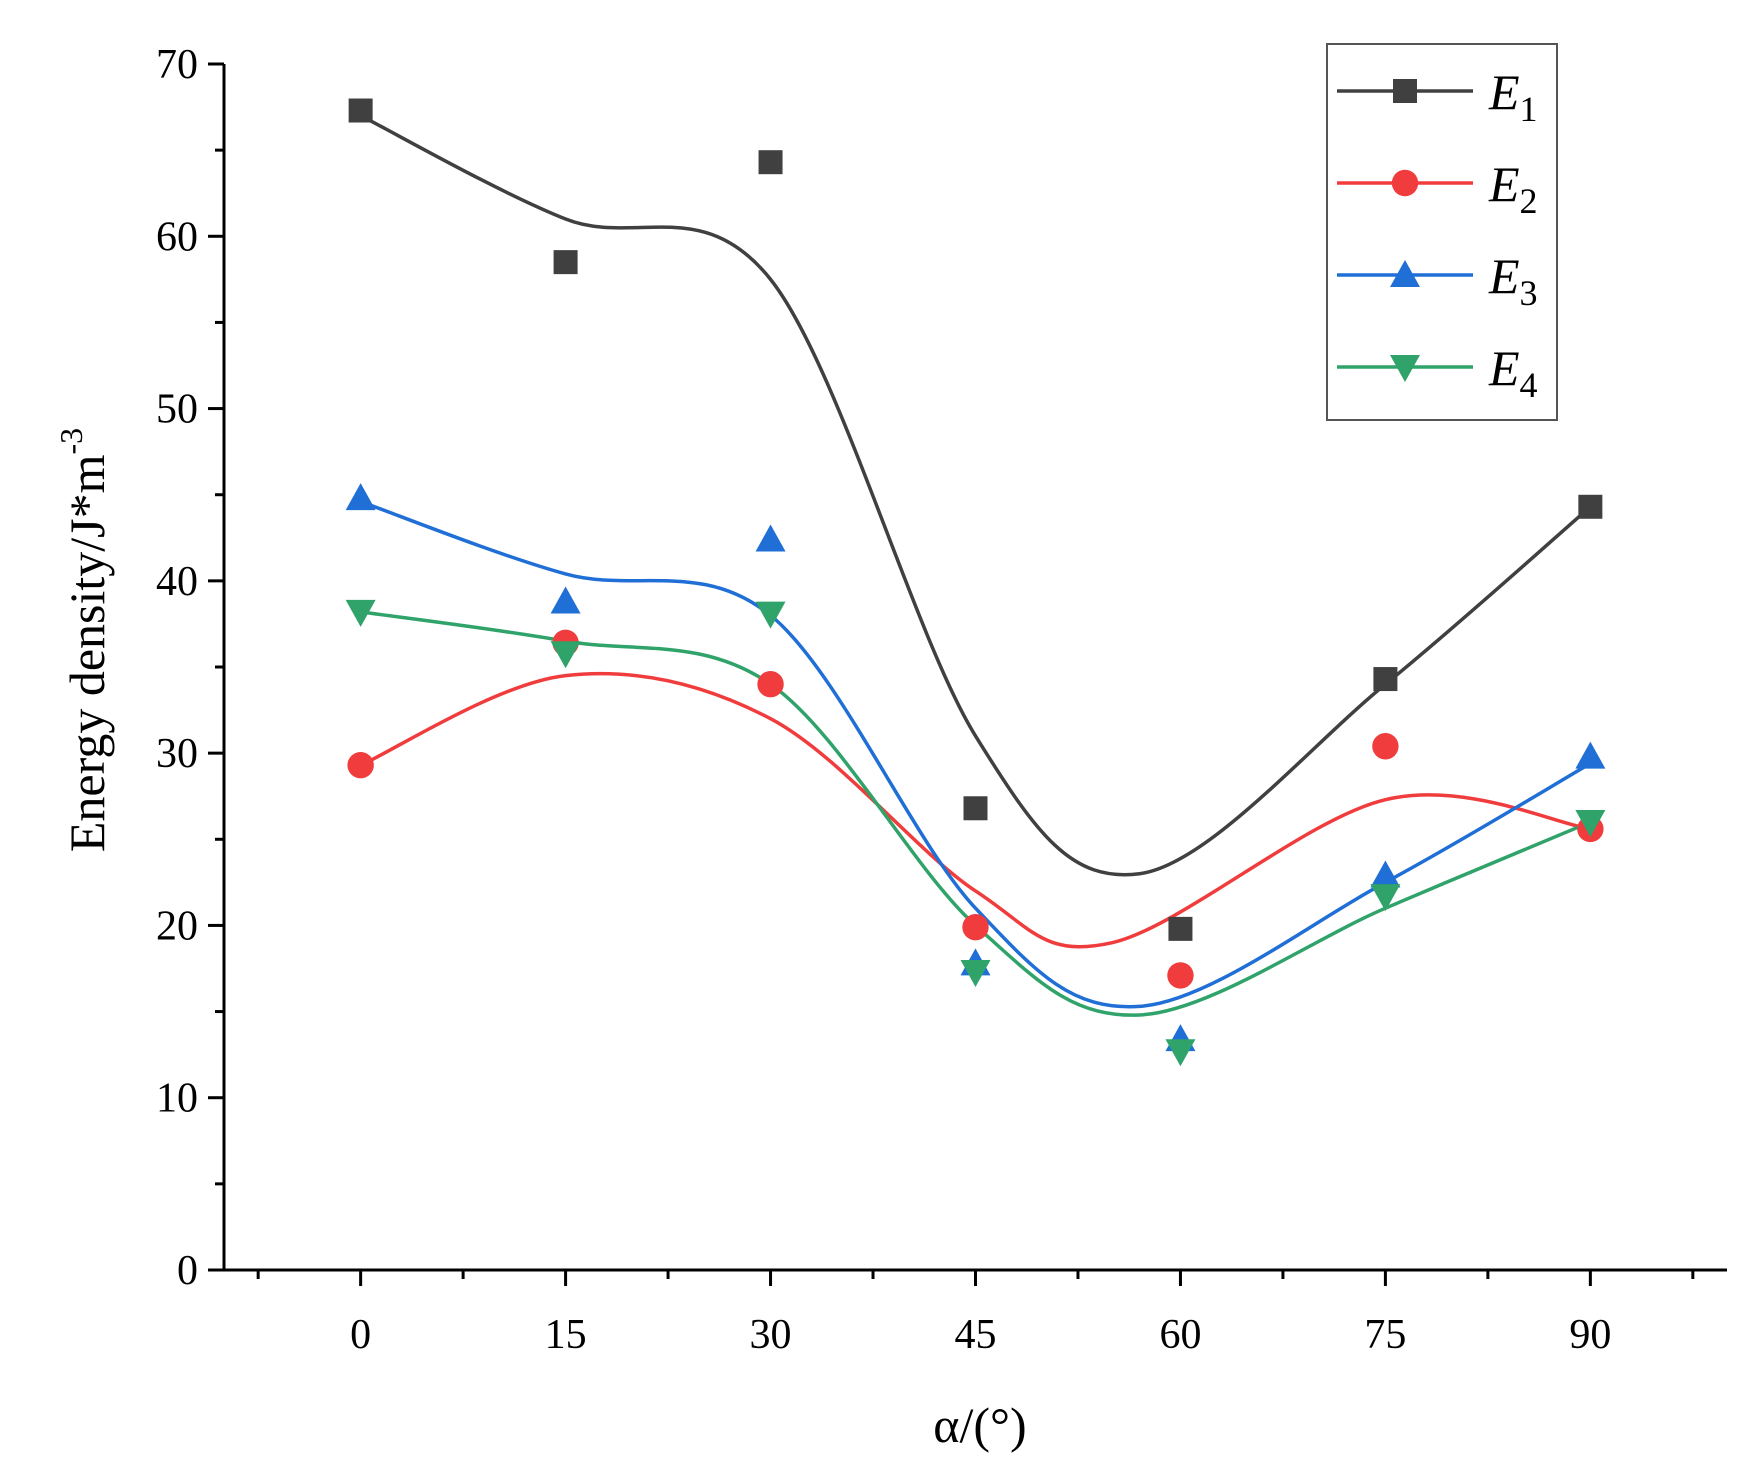 The width and height of the screenshot is (1757, 1484). What do you see at coordinates (1442, 232) in the screenshot?
I see `legend-box` at bounding box center [1442, 232].